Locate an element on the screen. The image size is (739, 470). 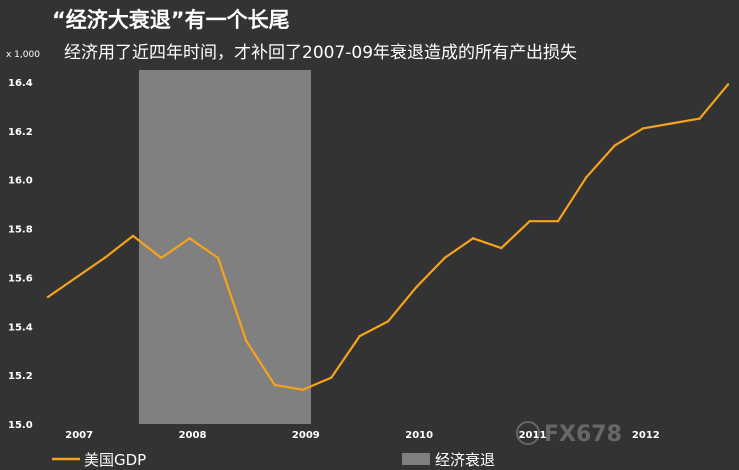
globe-logo-icon is located at coordinates (528, 433).